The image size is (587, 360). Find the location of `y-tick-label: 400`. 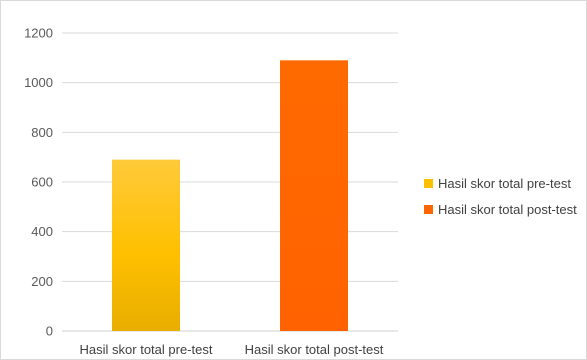

y-tick-label: 400 is located at coordinates (42, 231).